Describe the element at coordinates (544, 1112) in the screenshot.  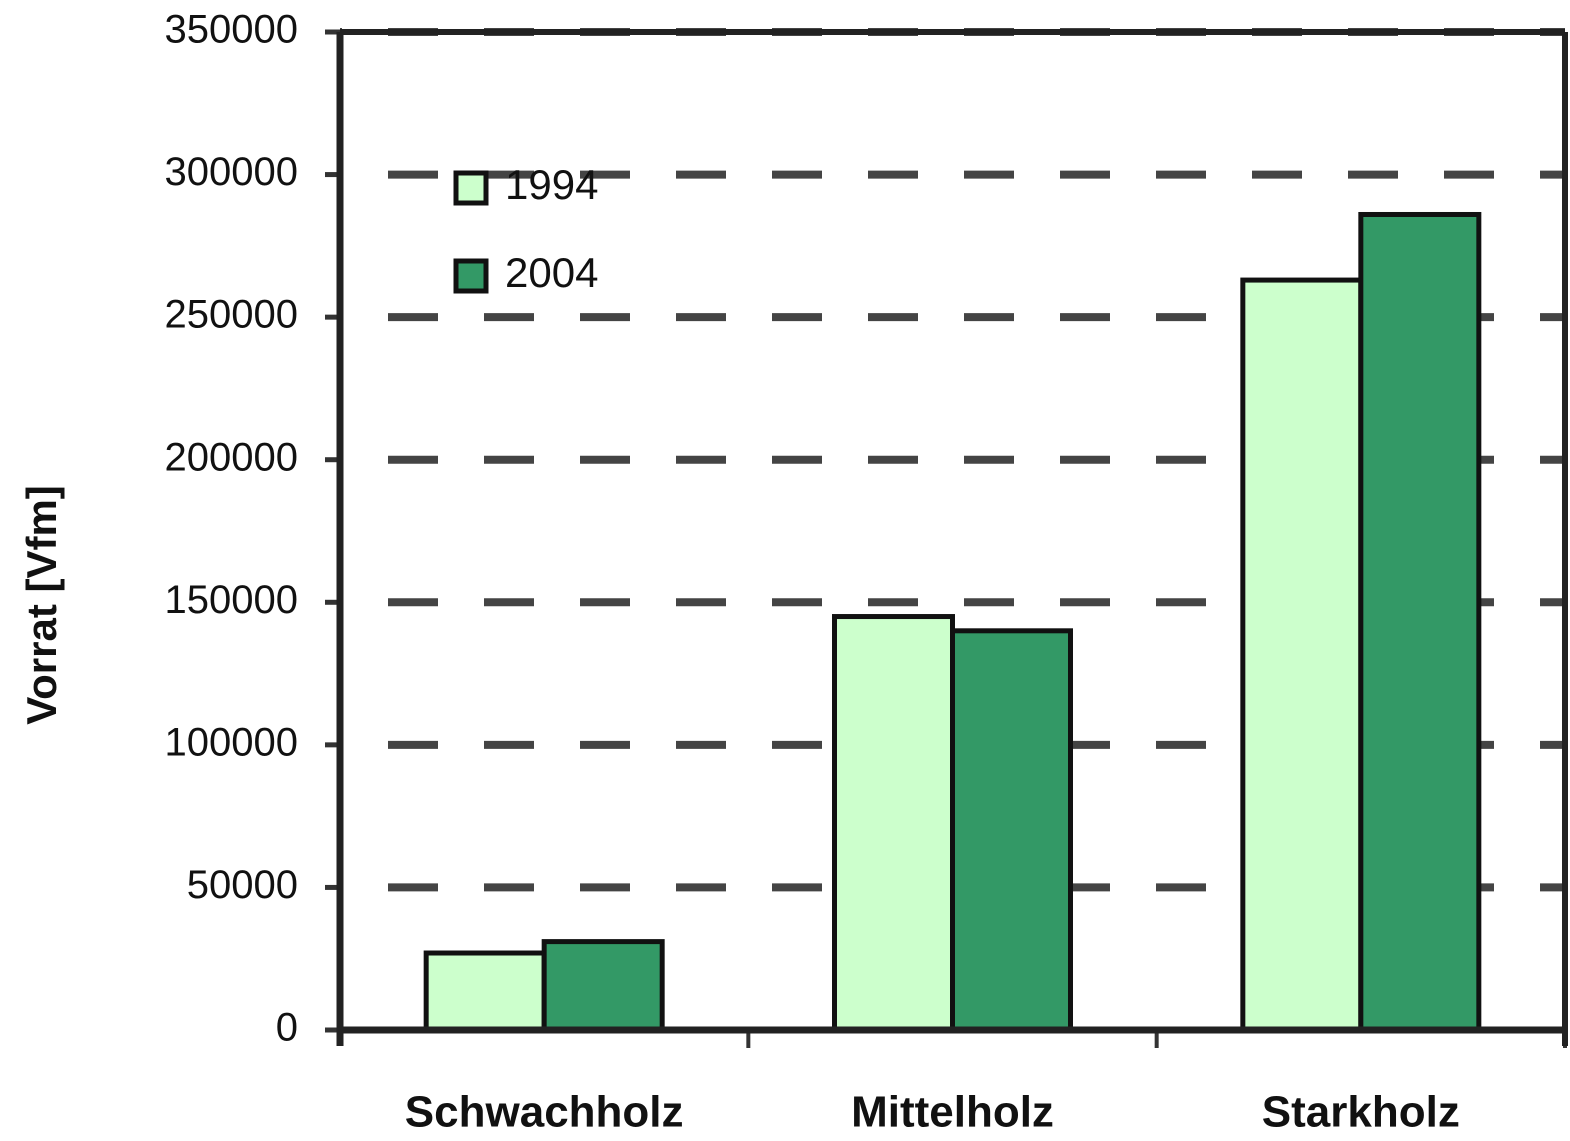
I see `x-tick-label: Schwachholz` at that location.